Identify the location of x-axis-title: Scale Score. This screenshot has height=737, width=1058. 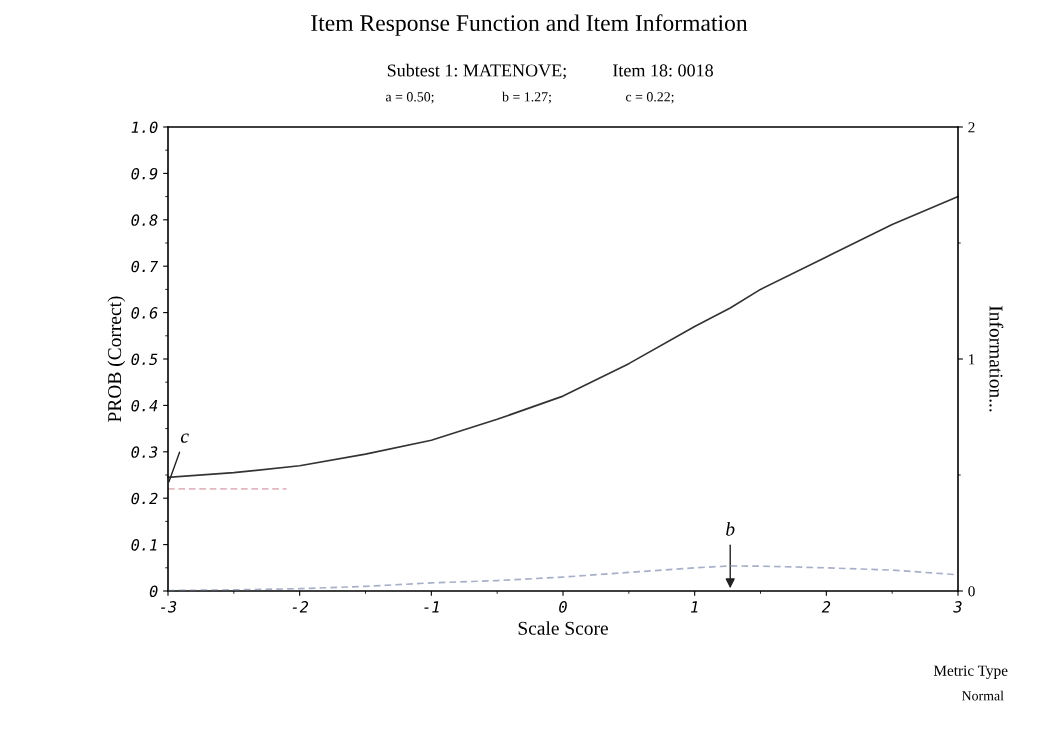
(563, 628).